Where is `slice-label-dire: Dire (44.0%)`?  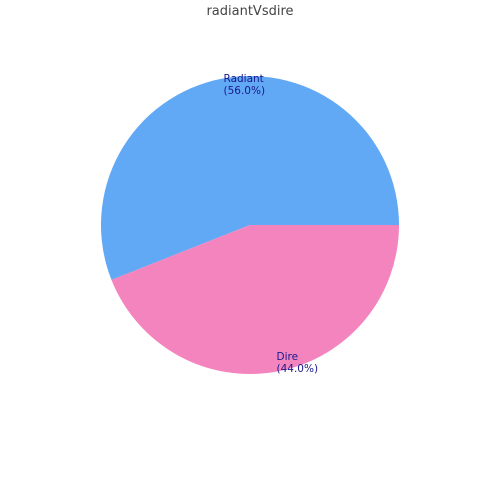 slice-label-dire: Dire (44.0%) is located at coordinates (298, 363).